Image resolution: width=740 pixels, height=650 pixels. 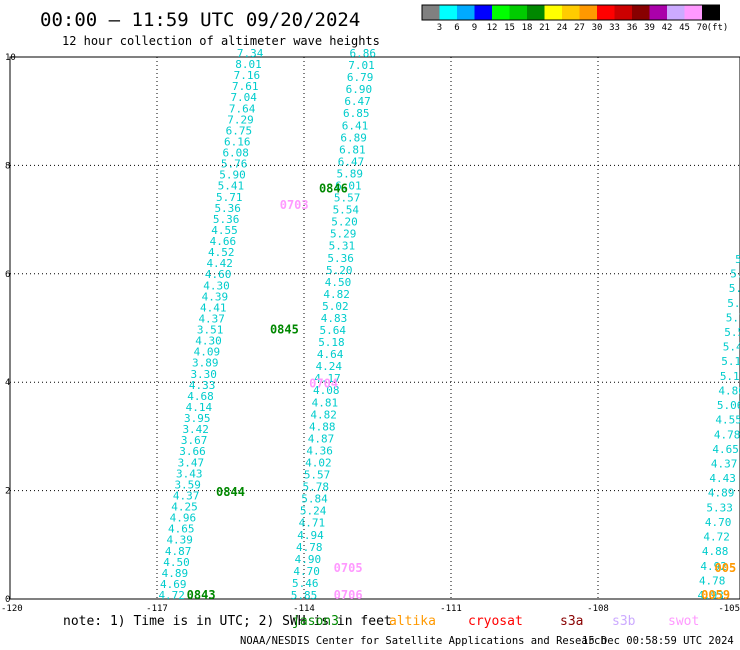 What do you see at coordinates (319, 450) in the screenshot?
I see `wave-height-point: 4.36` at bounding box center [319, 450].